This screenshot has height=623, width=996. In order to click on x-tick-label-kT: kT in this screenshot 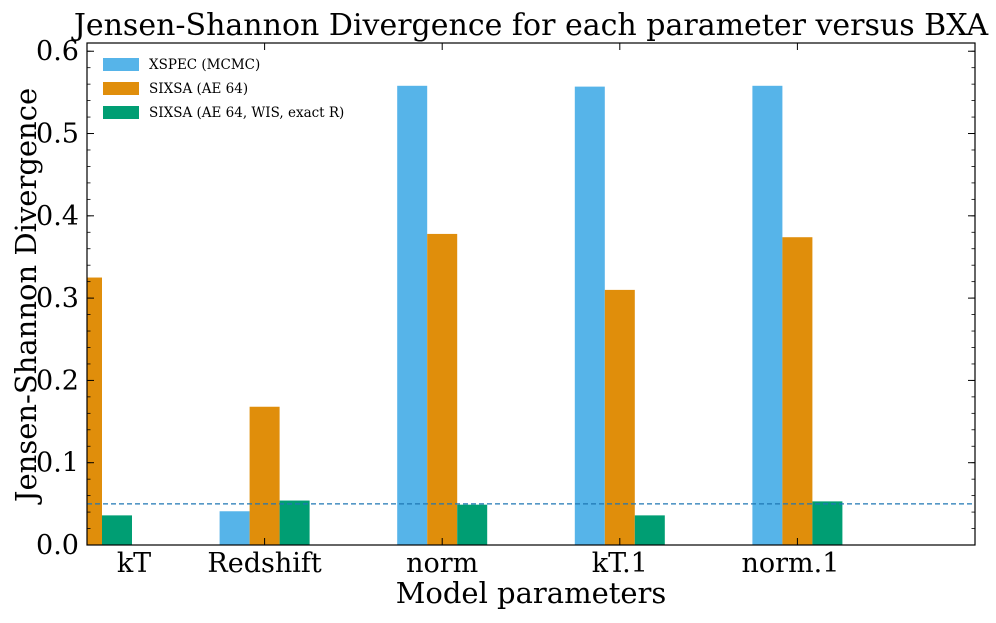, I will do `click(134, 563)`.